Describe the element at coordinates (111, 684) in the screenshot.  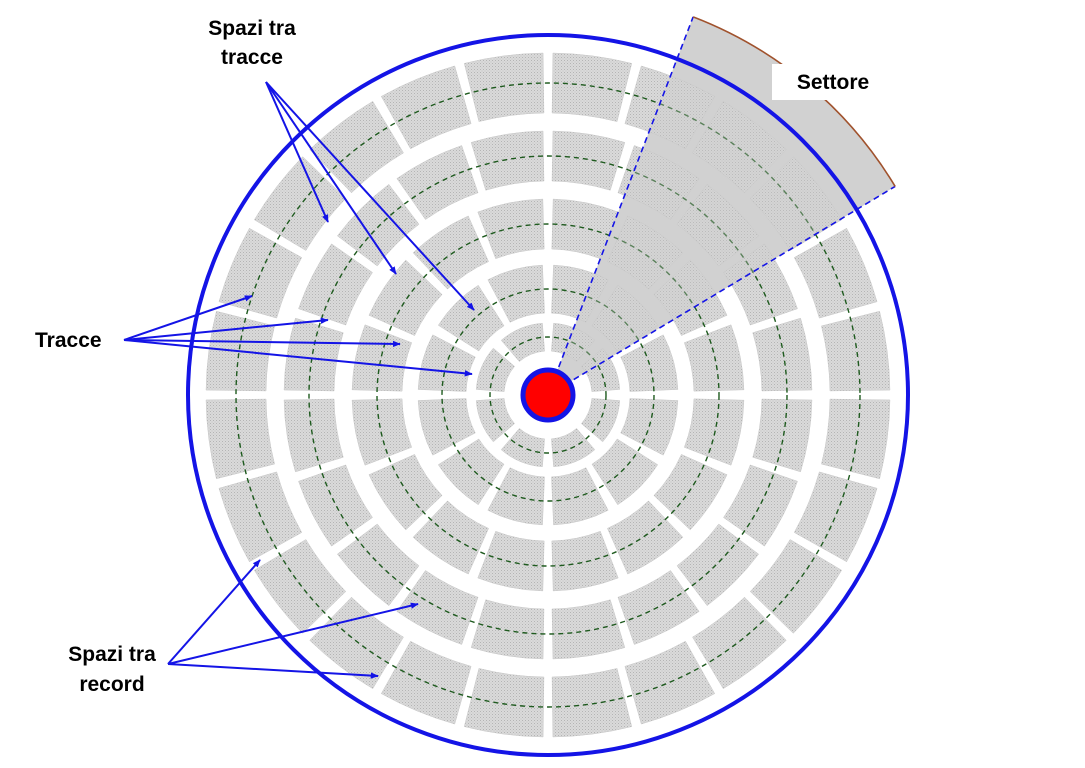
I see `record-gaps-label-line2: record` at that location.